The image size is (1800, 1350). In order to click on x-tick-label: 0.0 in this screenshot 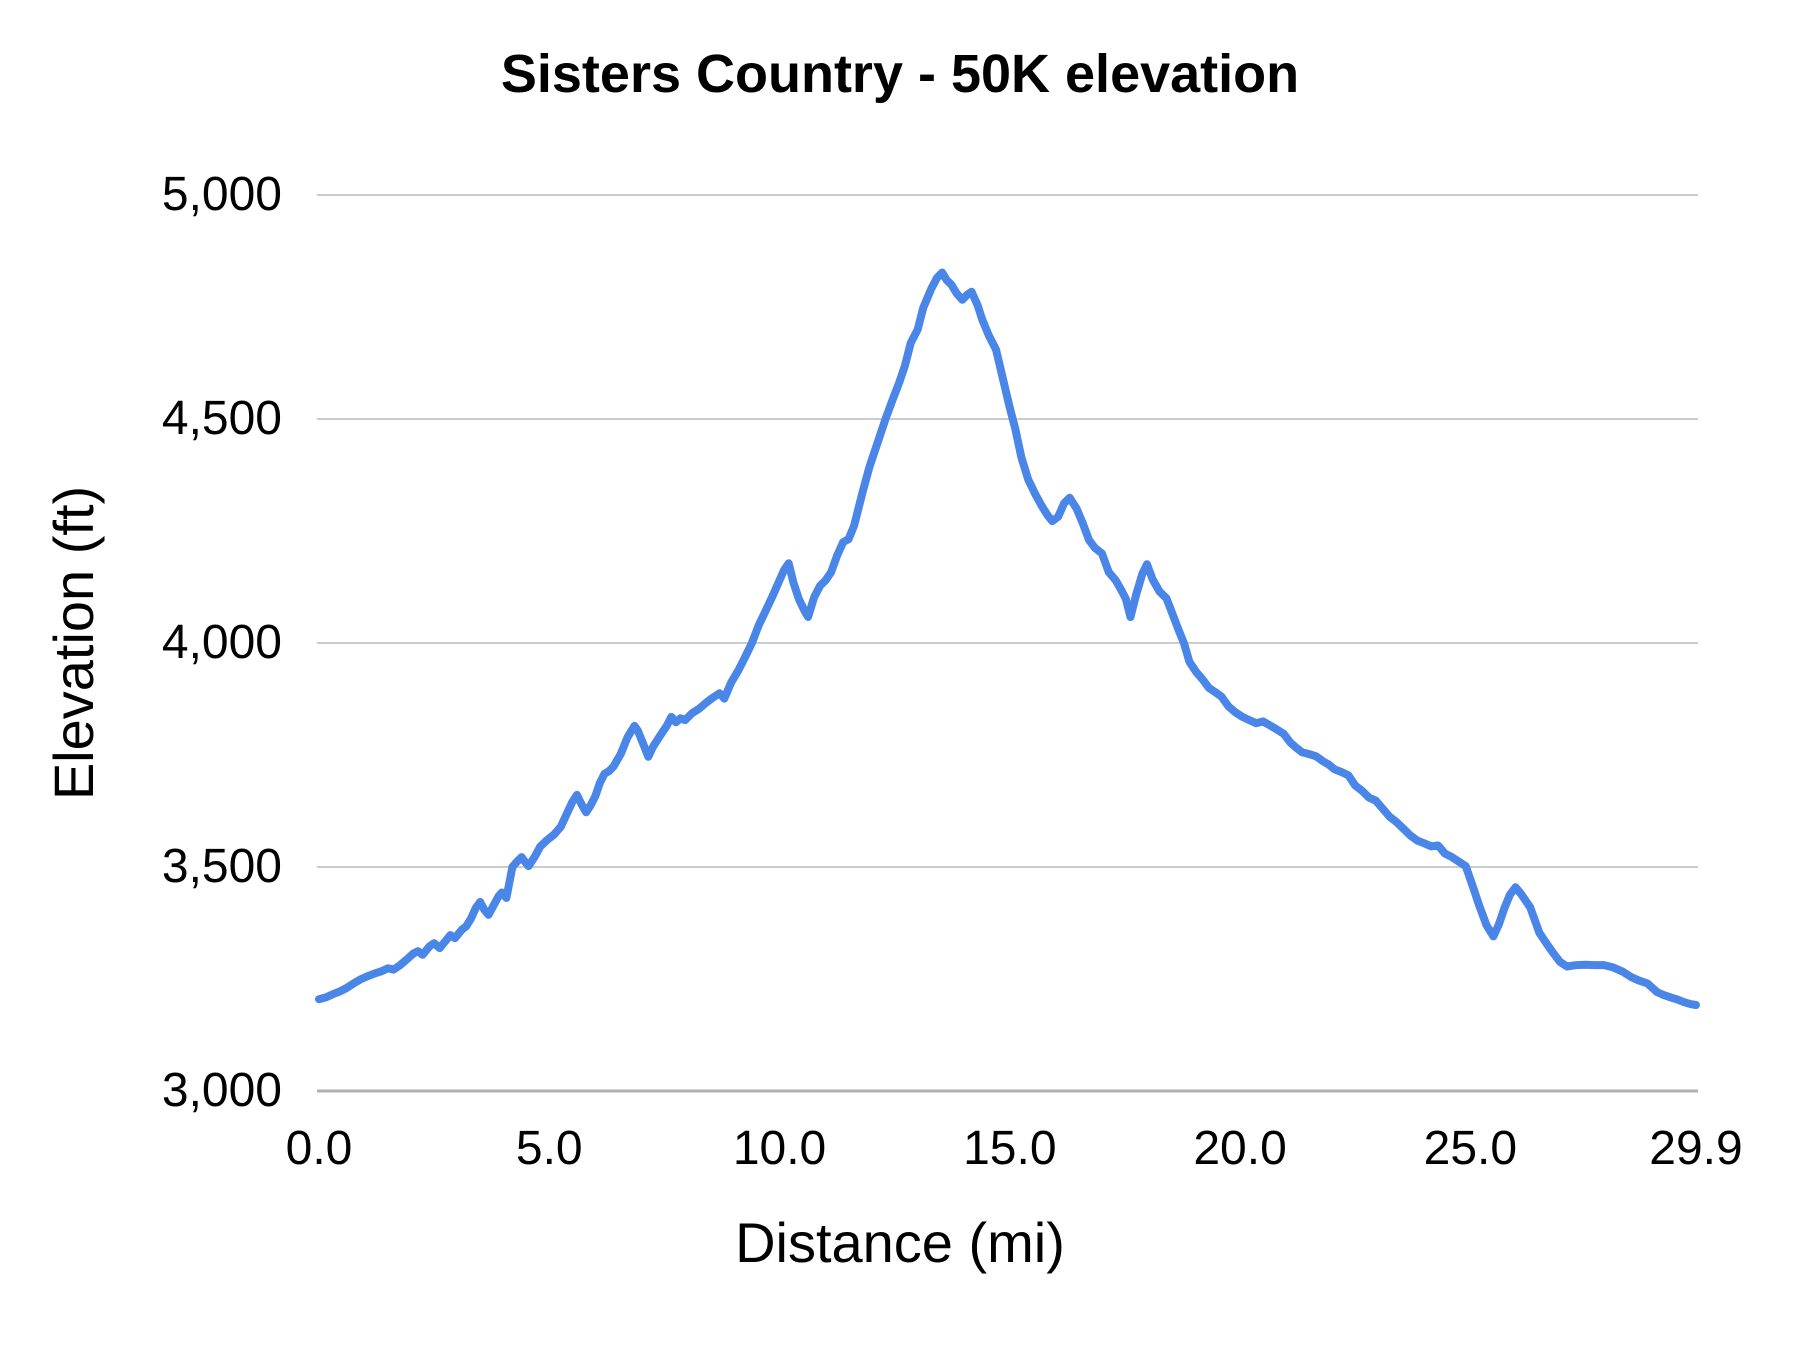, I will do `click(319, 1148)`.